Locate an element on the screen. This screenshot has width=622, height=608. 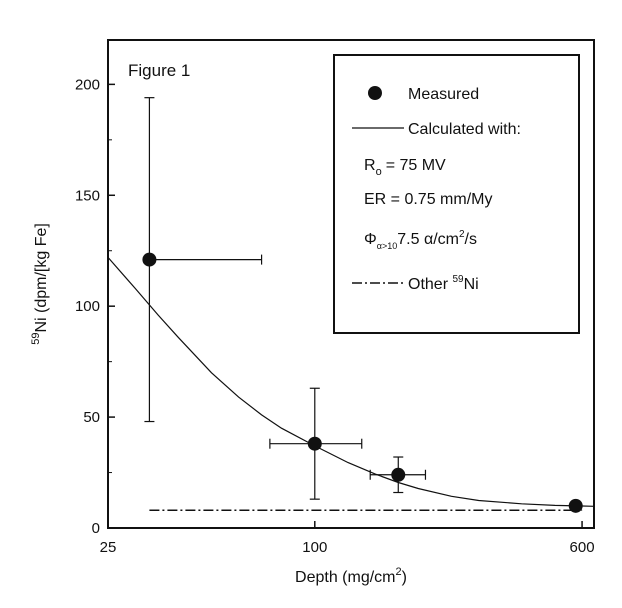
y-tick-label: 100 is located at coordinates (87, 306).